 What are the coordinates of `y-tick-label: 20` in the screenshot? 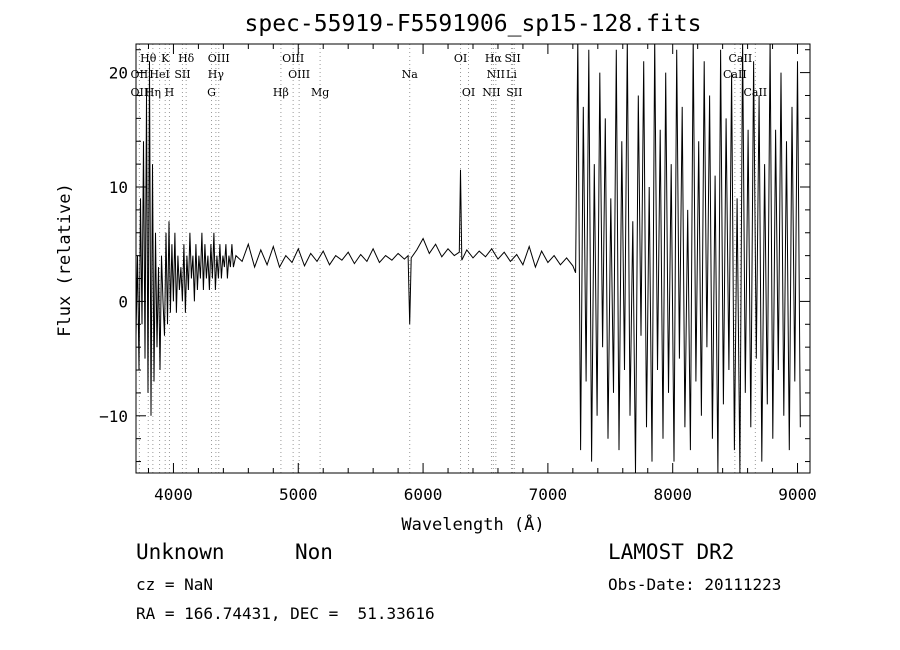 It's located at (118, 73).